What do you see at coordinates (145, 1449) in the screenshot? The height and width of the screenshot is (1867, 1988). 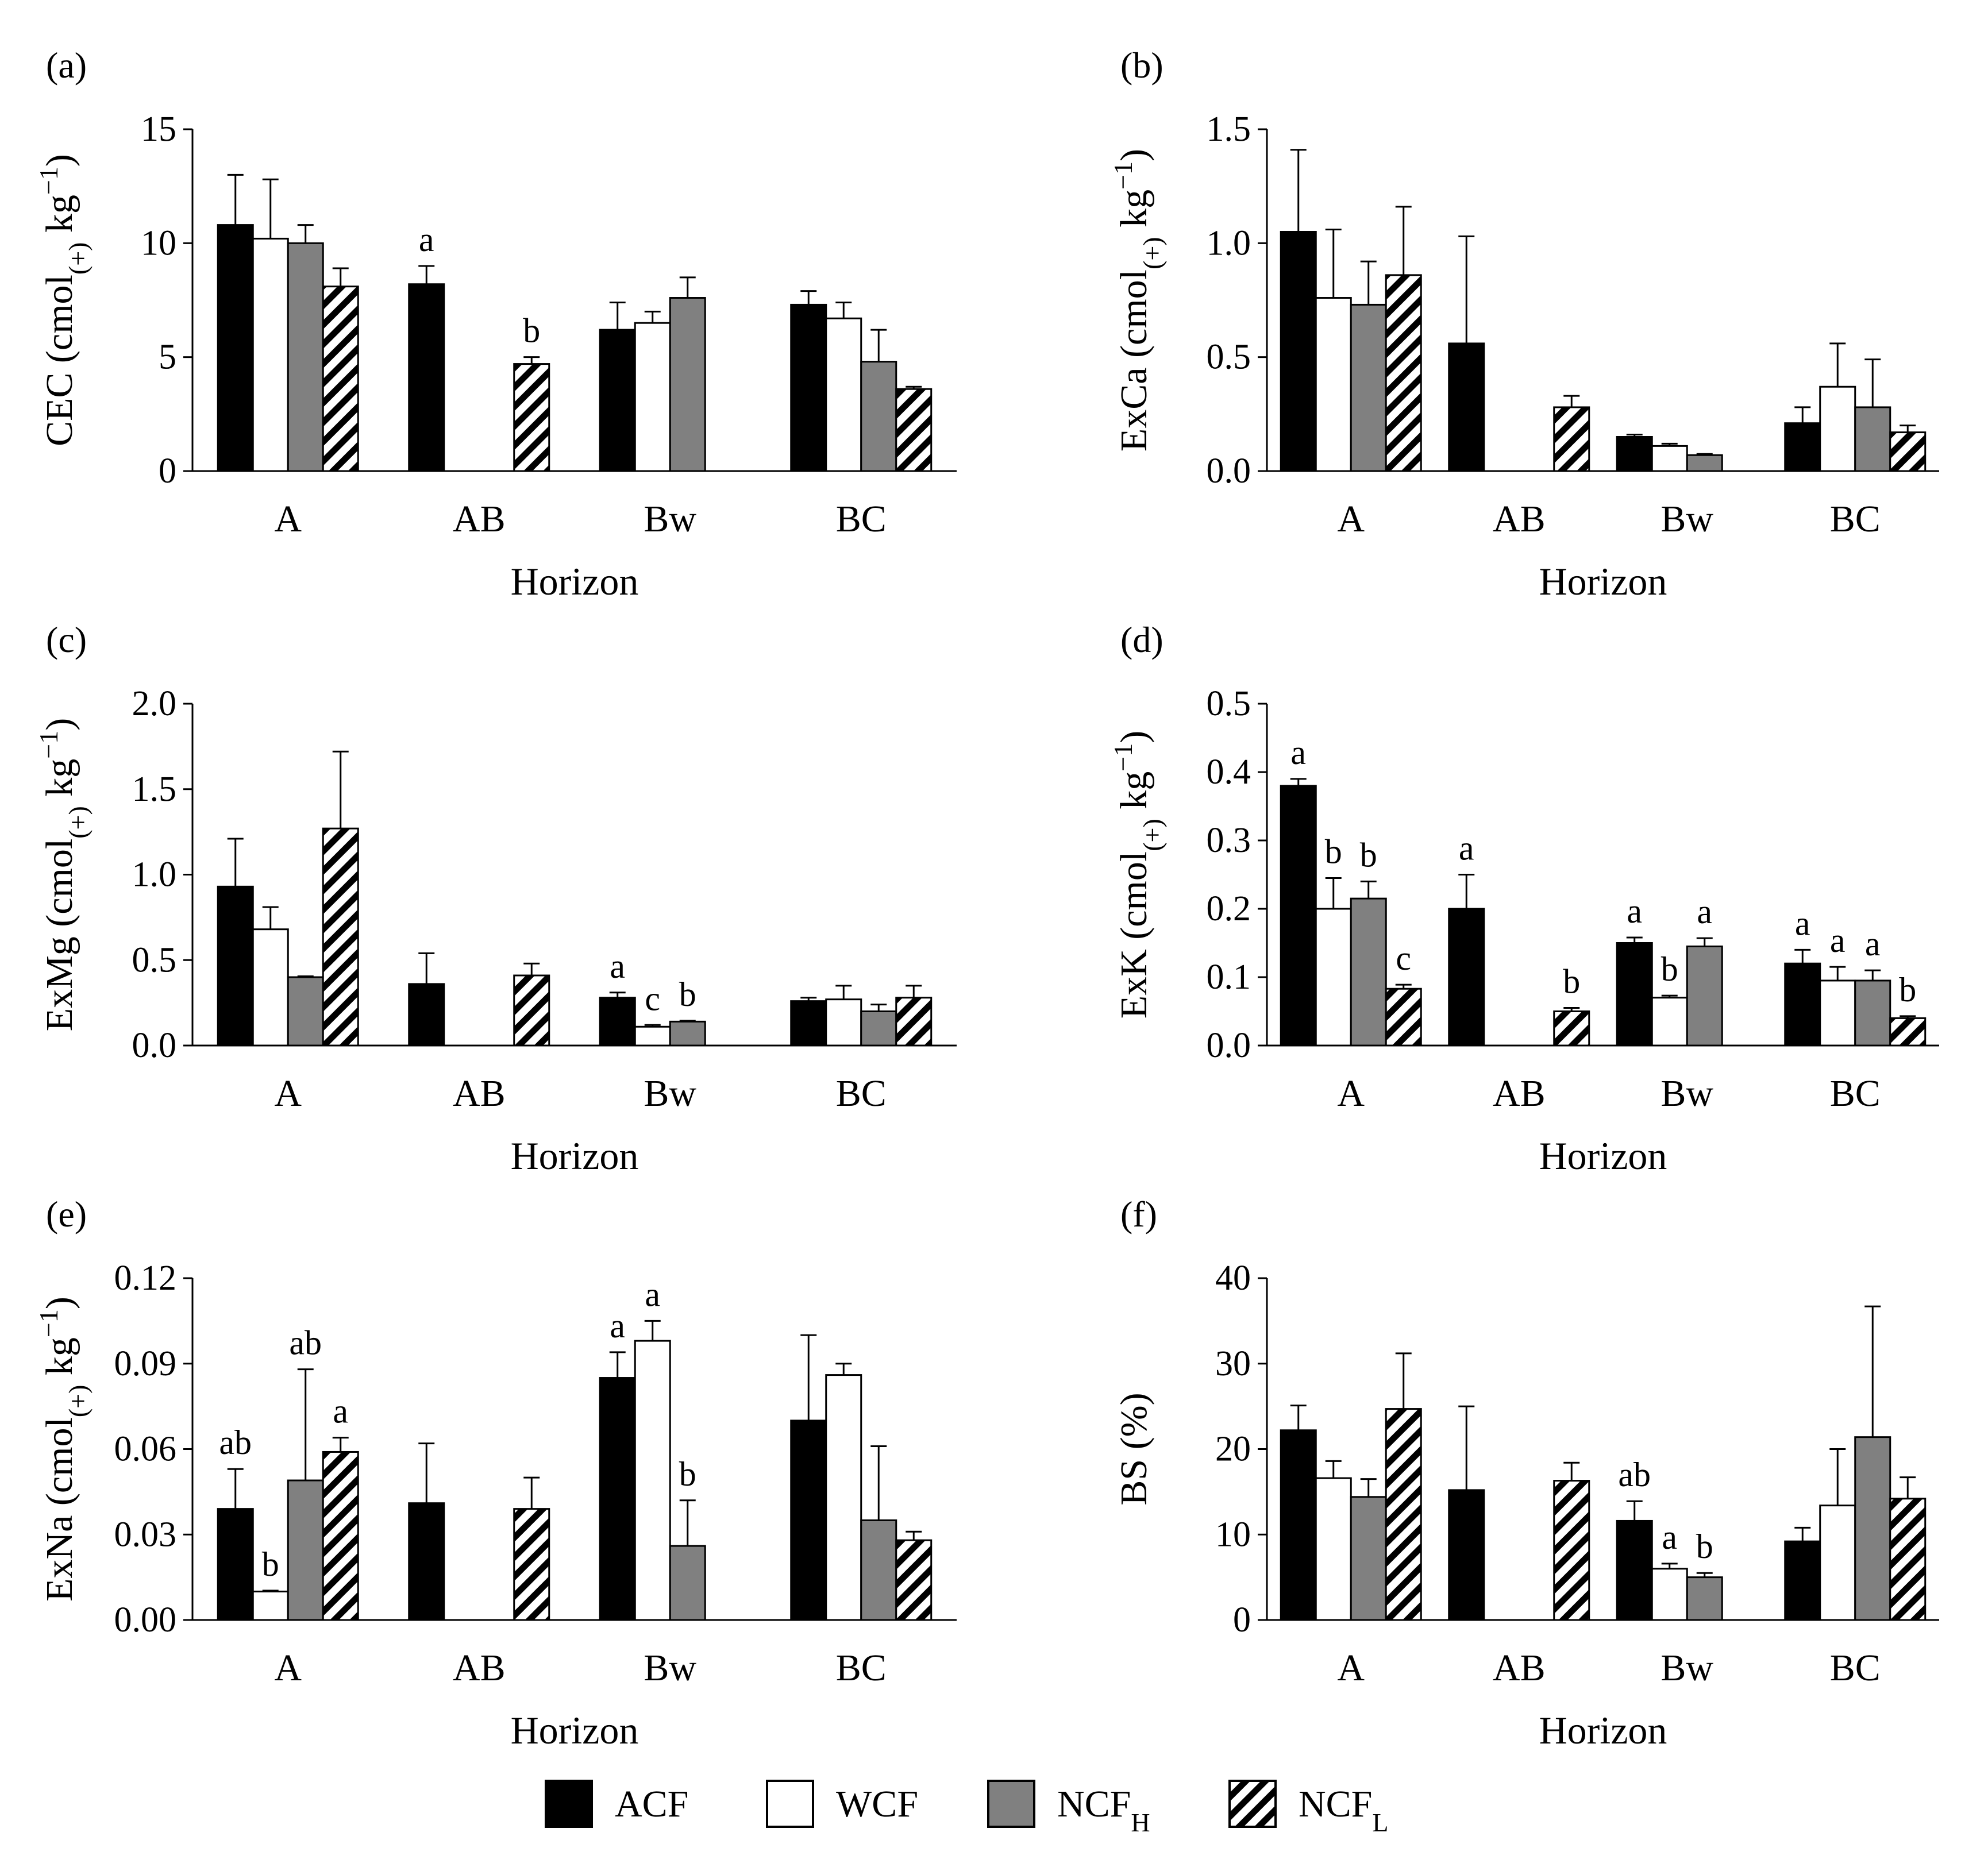 I see `y-tick-label: 0.06` at bounding box center [145, 1449].